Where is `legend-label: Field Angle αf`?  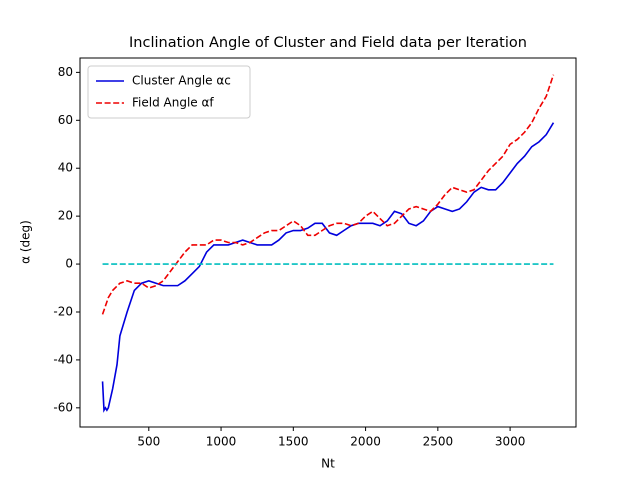 legend-label: Field Angle αf is located at coordinates (173, 103).